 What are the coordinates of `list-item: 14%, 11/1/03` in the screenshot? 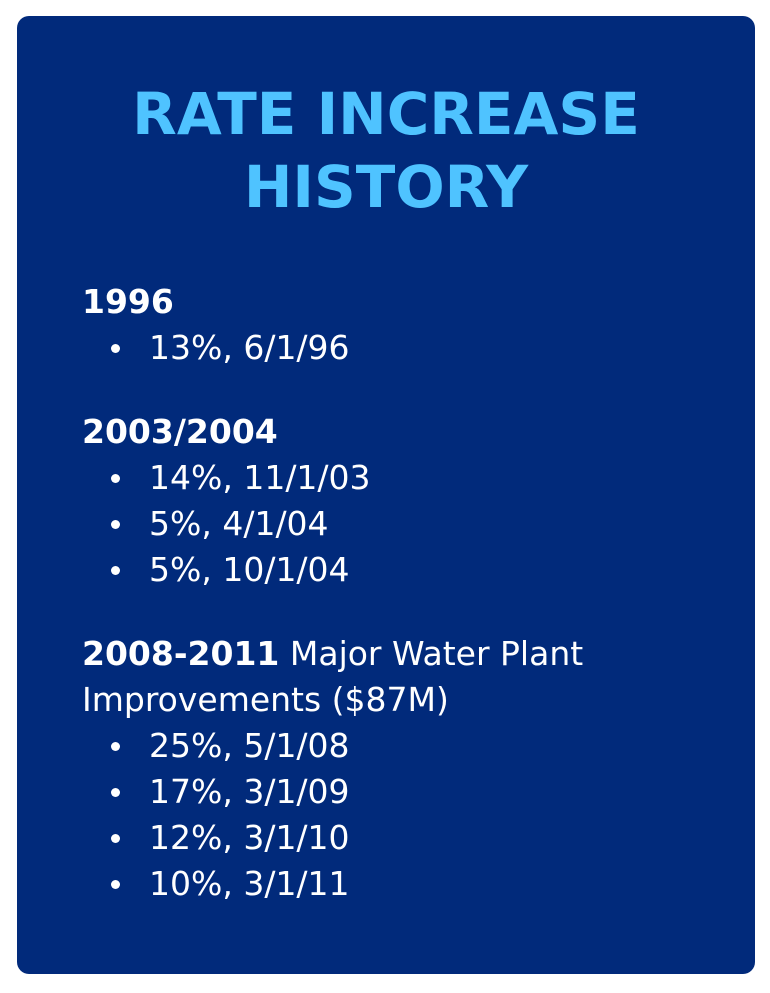 It's located at (402, 478).